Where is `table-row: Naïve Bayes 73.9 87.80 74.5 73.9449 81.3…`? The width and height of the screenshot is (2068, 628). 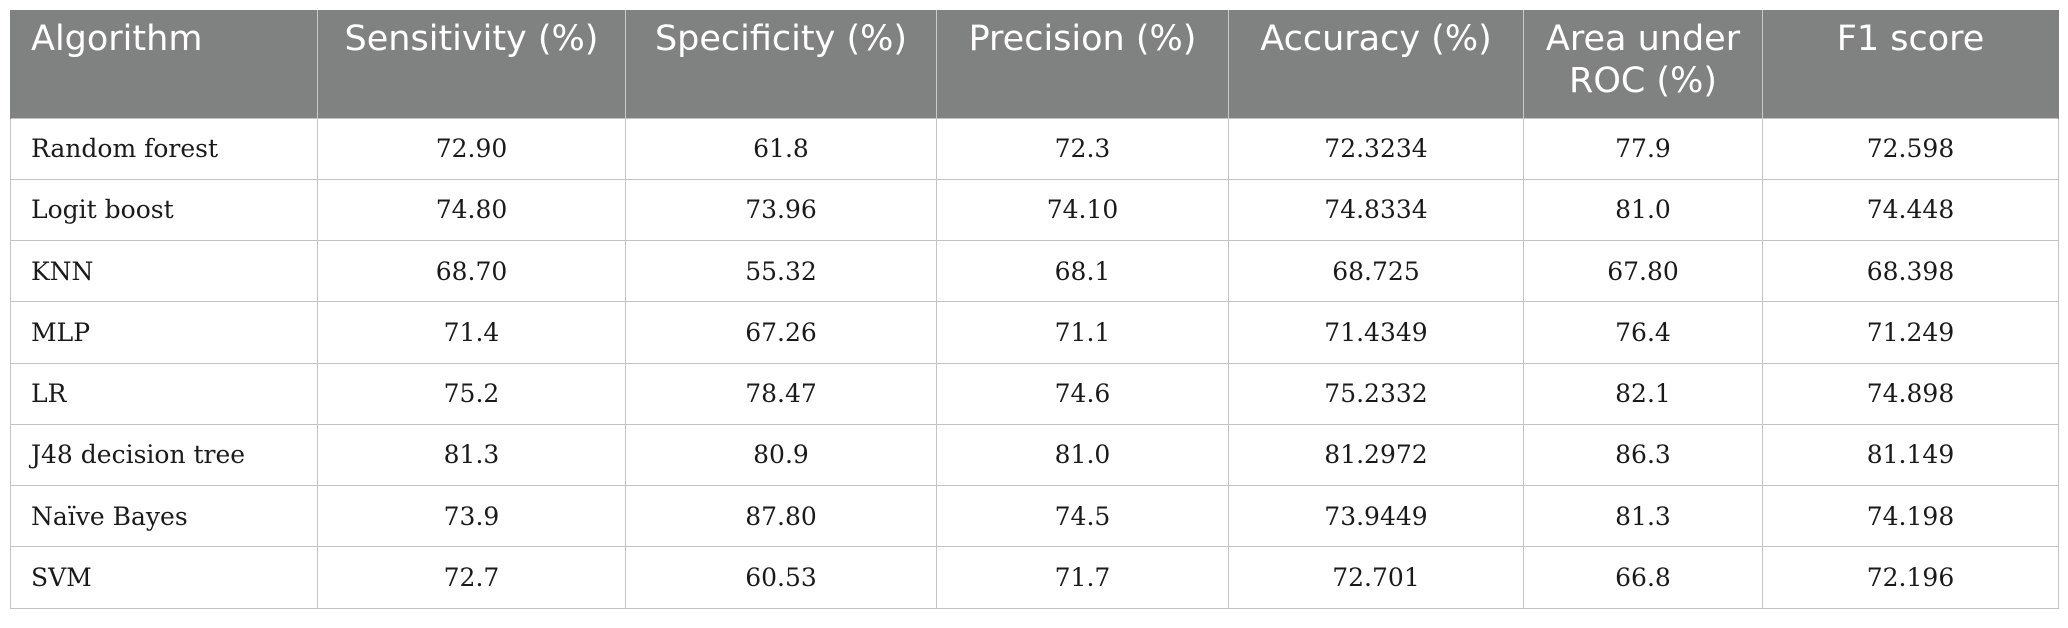 table-row: Naïve Bayes 73.9 87.80 74.5 73.9449 81.3… is located at coordinates (1034, 516).